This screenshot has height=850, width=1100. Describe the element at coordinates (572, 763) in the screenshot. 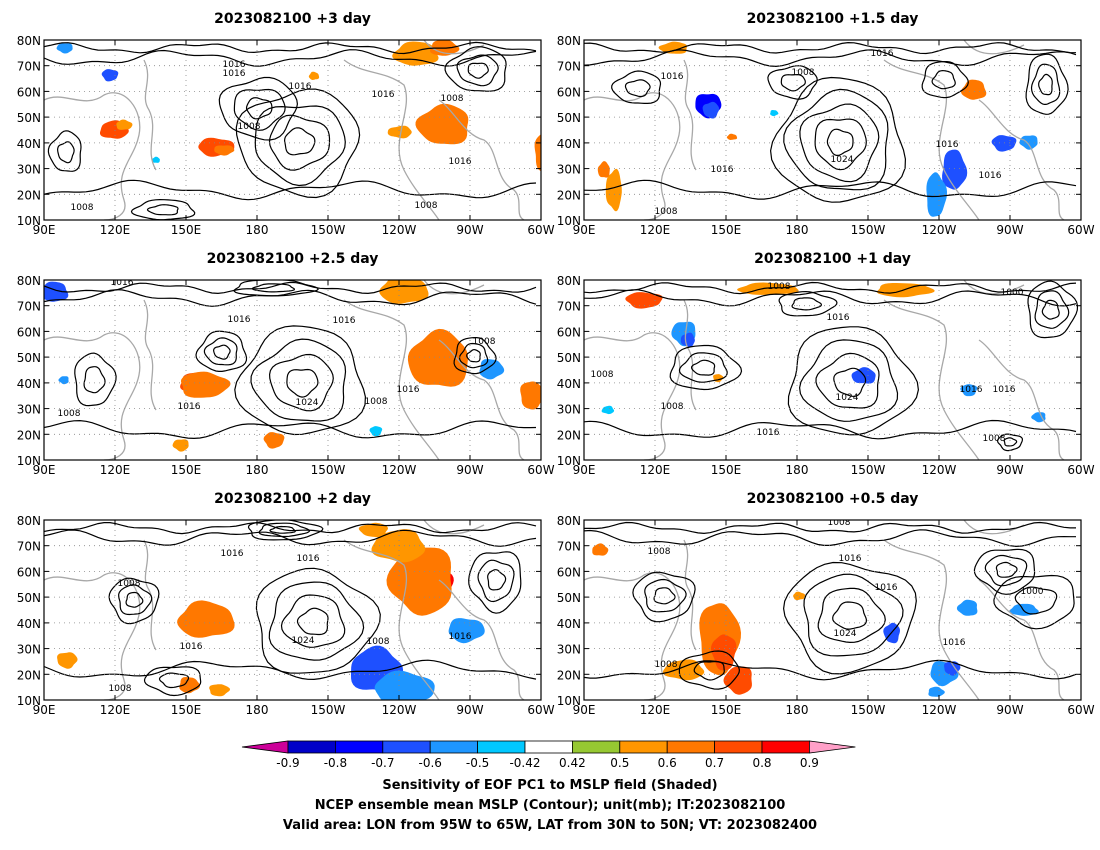

I see `colorbar-tick-label: 0.42` at that location.